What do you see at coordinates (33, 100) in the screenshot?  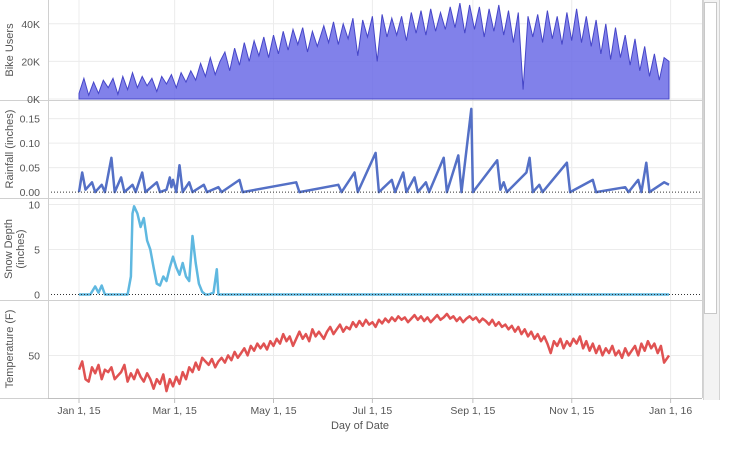 I see `y-tick-label: 0K` at bounding box center [33, 100].